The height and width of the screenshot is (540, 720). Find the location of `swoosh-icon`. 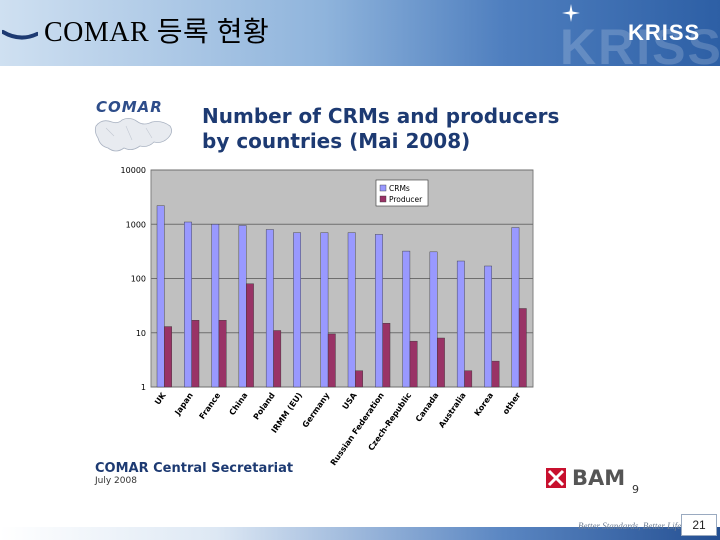

swoosh-icon is located at coordinates (20, 35).